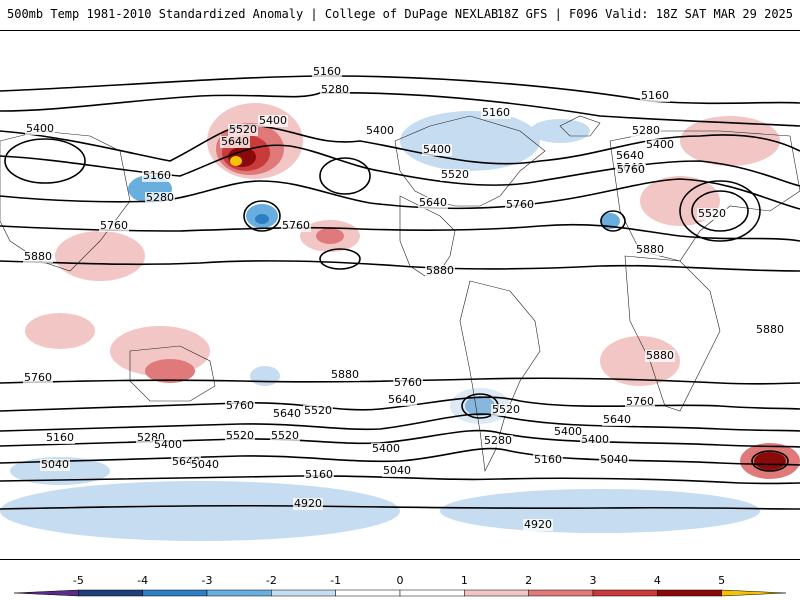  What do you see at coordinates (271, 580) in the screenshot?
I see `colorbar-tick-label: -2` at bounding box center [271, 580].